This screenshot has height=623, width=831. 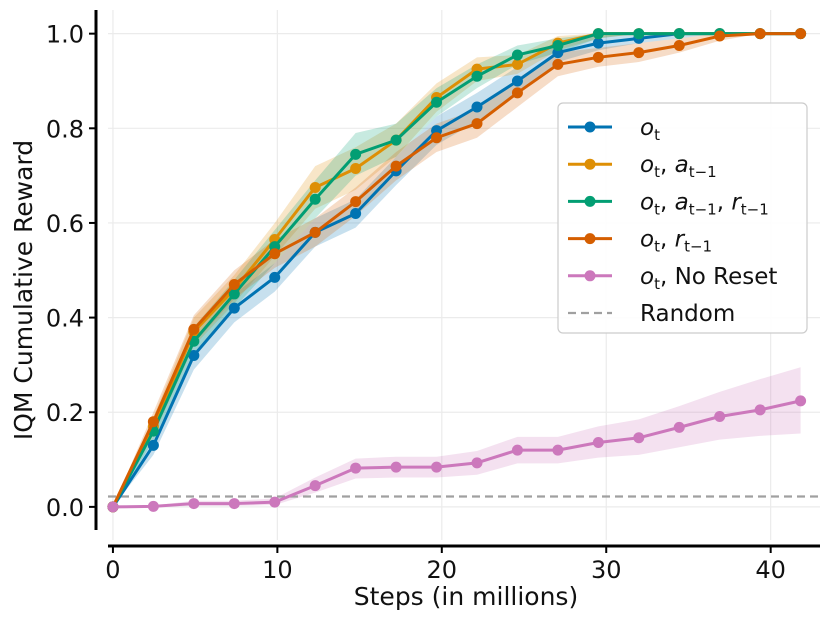 I want to click on legend-box, so click(x=682, y=218).